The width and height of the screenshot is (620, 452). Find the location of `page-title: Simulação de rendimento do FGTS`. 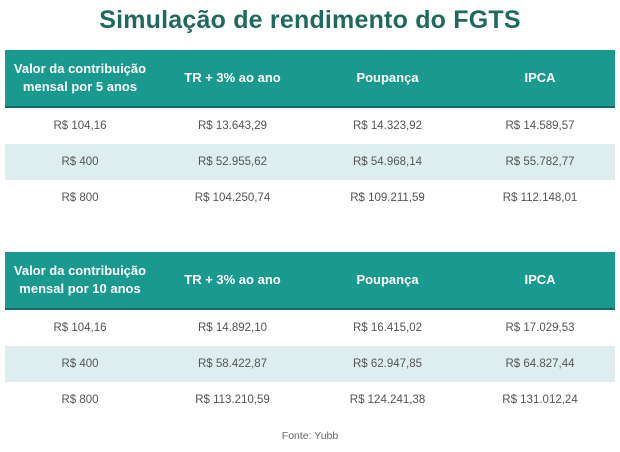

page-title: Simulação de rendimento do FGTS is located at coordinates (310, 20).